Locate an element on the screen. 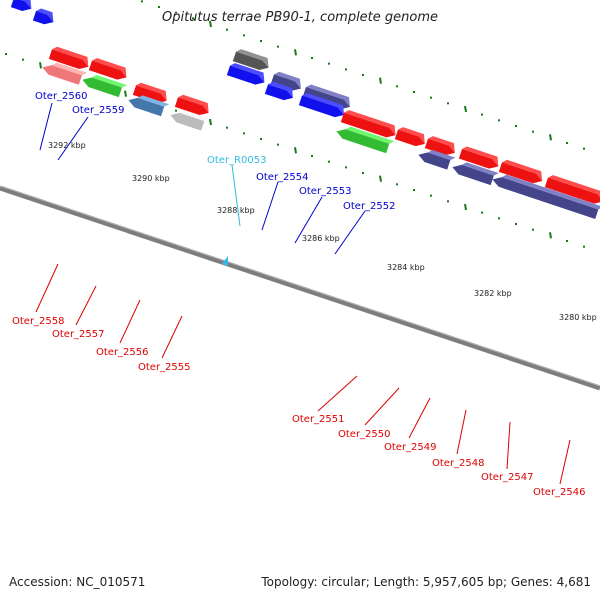 Image resolution: width=600 pixels, height=600 pixels. label-oter-2546: Oter_2546 is located at coordinates (559, 492).